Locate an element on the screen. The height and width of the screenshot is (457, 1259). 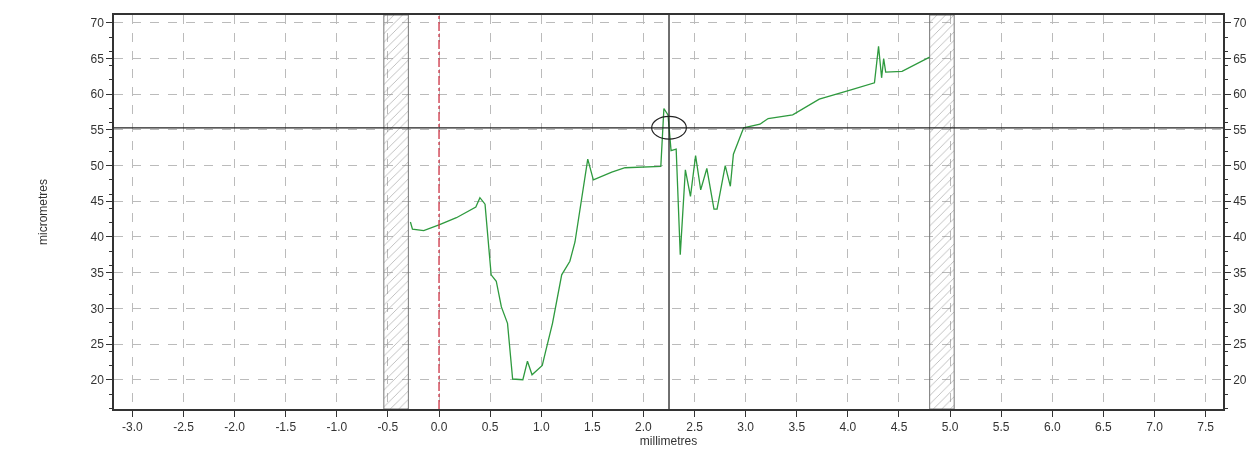
y2-tick-label: 20 is located at coordinates (1240, 379).